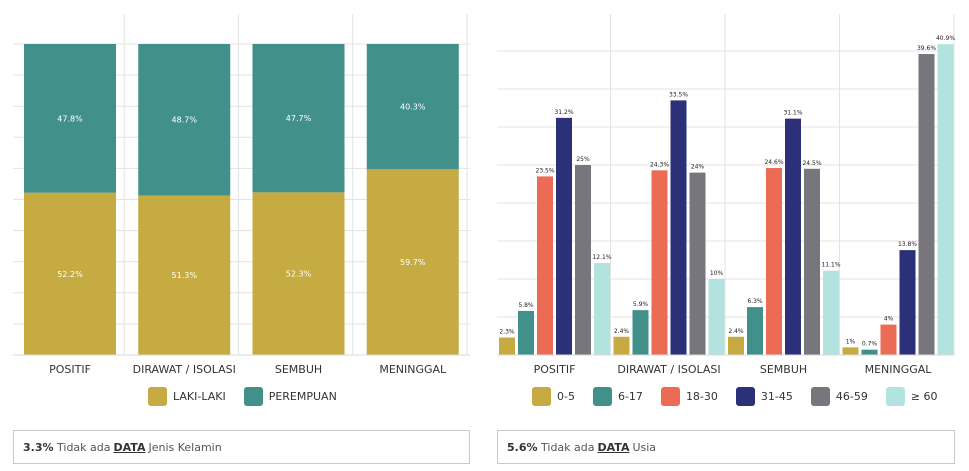  I want to click on age-missing-value: 5.6%, so click(522, 447).